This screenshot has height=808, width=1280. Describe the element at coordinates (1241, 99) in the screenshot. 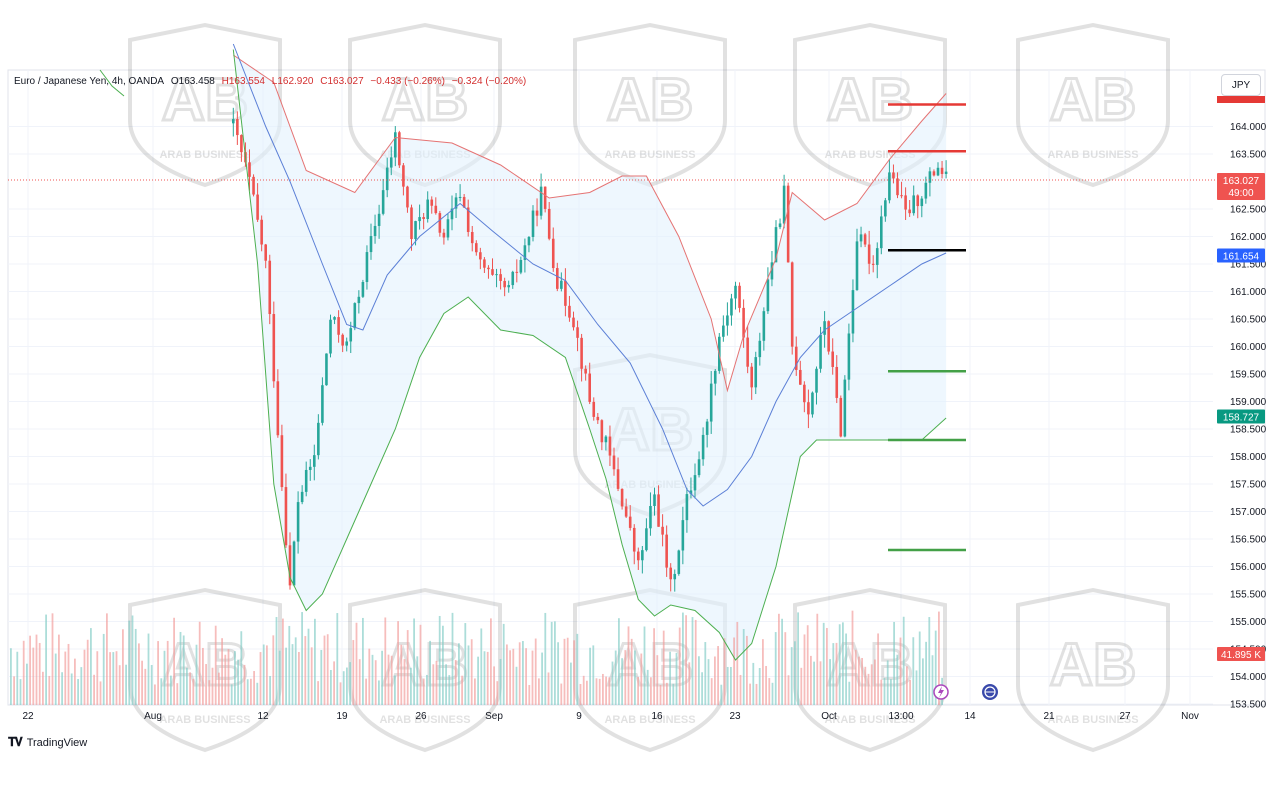

I see `clipped-price-label` at that location.